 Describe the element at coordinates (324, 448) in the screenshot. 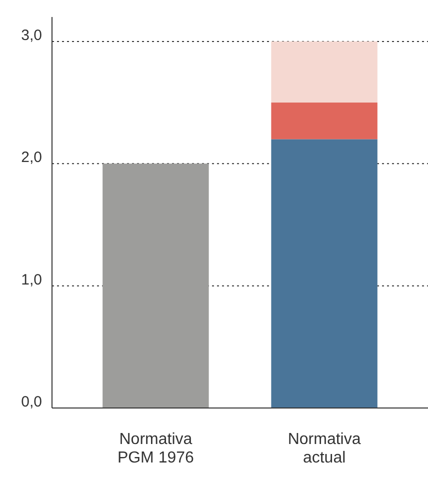

I see `x-tick-label: Normativa actual` at that location.